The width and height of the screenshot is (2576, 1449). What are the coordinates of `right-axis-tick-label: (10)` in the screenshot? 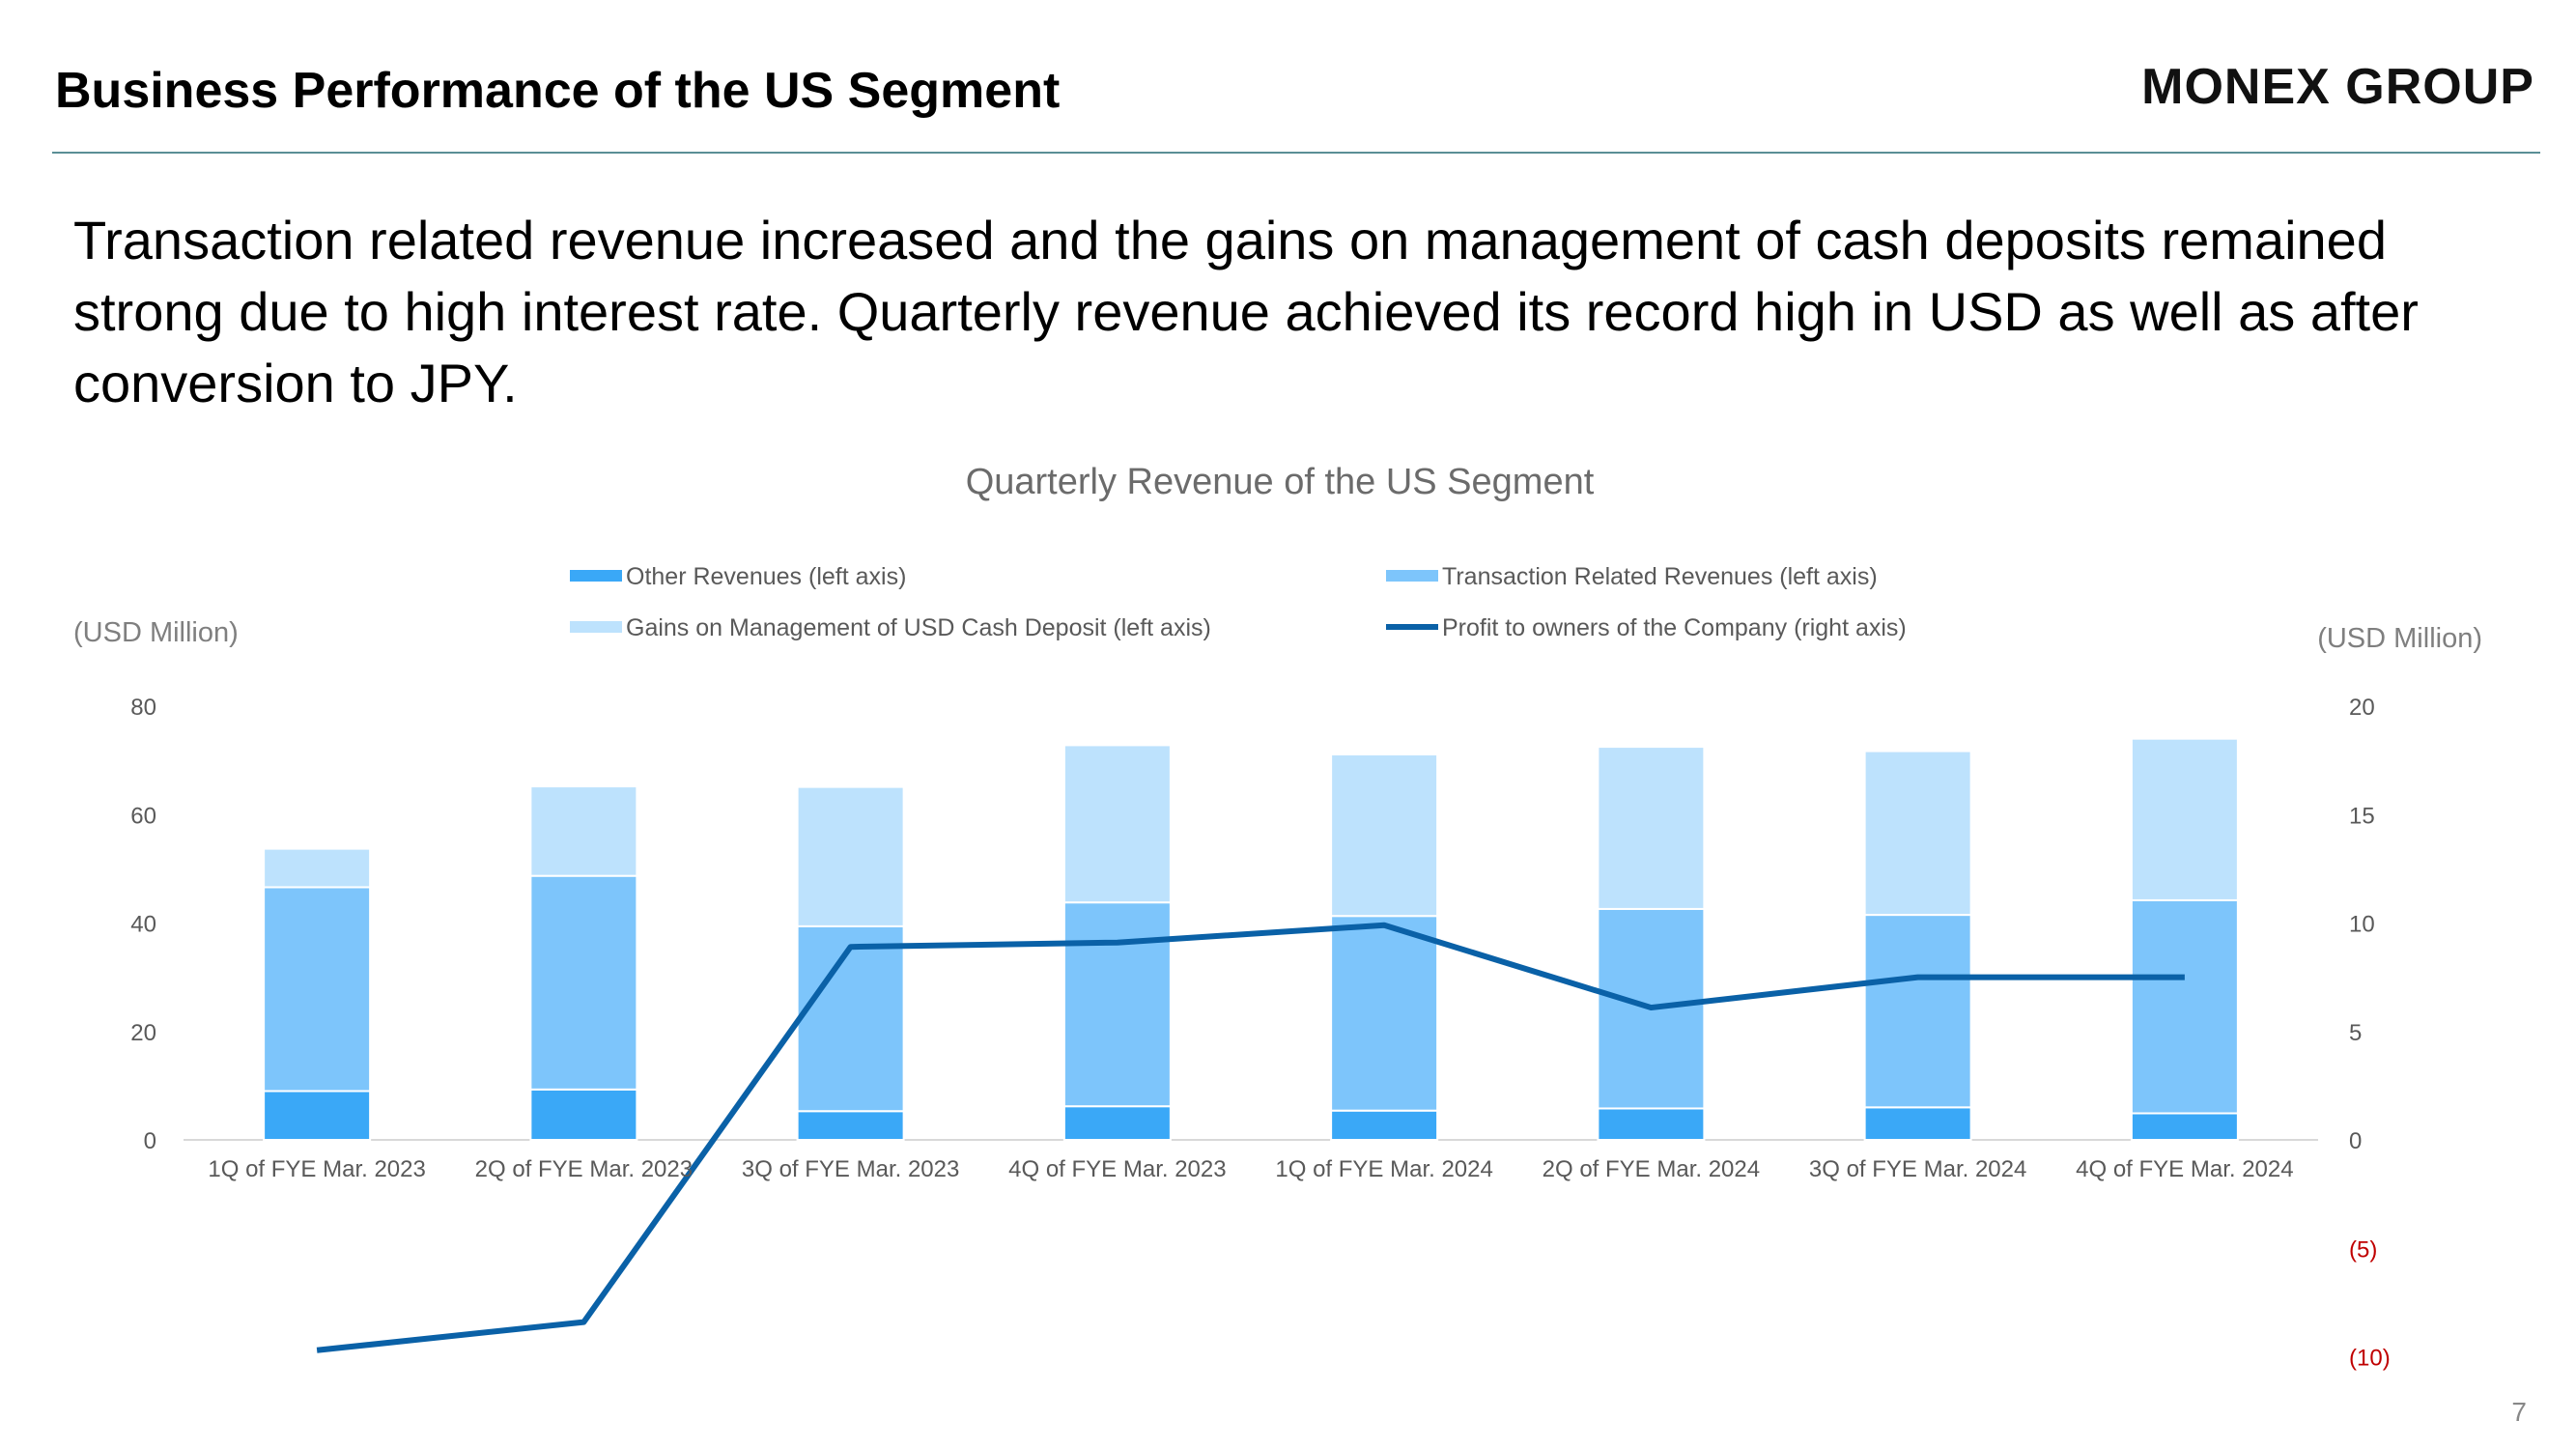 It's located at (2370, 1359).